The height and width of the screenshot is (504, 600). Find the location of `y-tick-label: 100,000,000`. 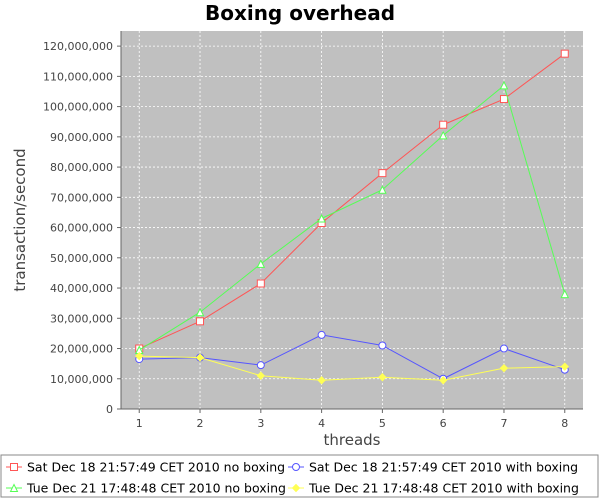

y-tick-label: 100,000,000 is located at coordinates (78, 107).